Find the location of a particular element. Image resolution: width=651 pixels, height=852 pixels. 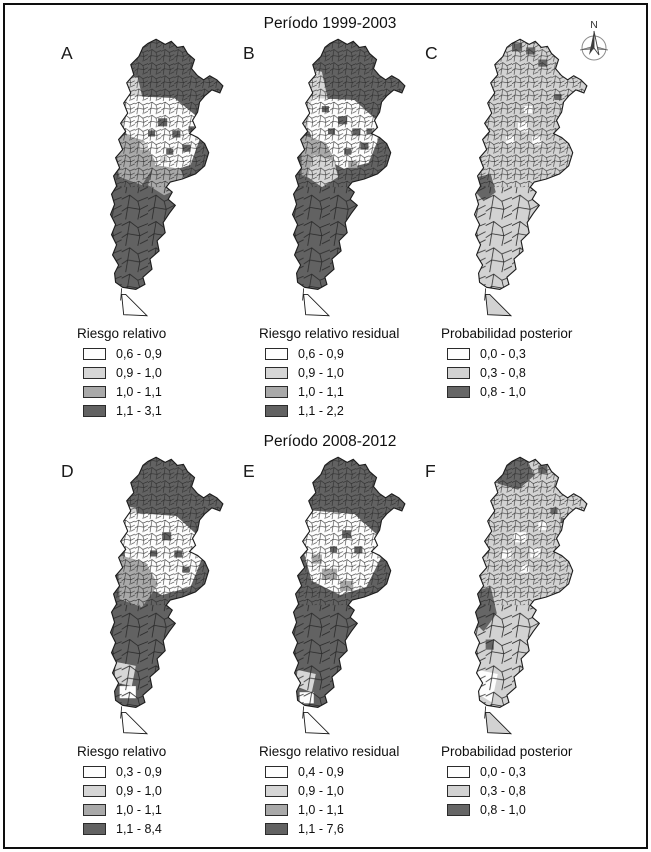

legend-class-row: 1,1 - 2,2 is located at coordinates (337, 411).